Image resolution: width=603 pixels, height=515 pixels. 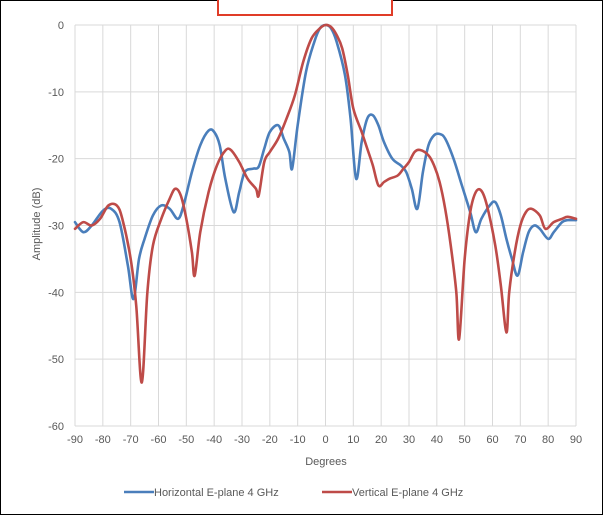 I want to click on title-placeholder-box, so click(x=305, y=8).